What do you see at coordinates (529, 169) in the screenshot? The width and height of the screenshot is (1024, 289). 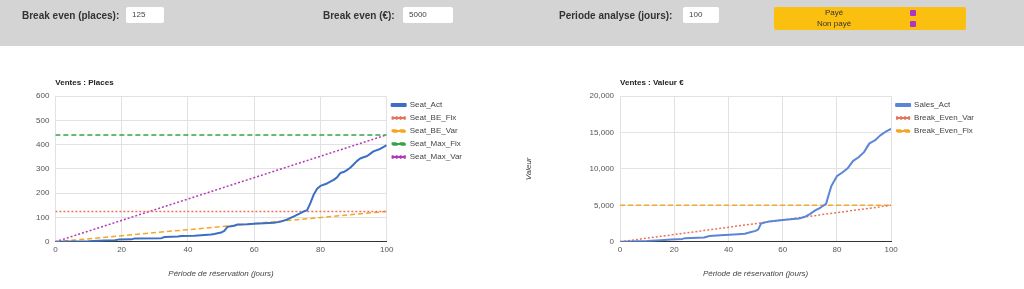 I see `y-axis-title: Valeur` at bounding box center [529, 169].